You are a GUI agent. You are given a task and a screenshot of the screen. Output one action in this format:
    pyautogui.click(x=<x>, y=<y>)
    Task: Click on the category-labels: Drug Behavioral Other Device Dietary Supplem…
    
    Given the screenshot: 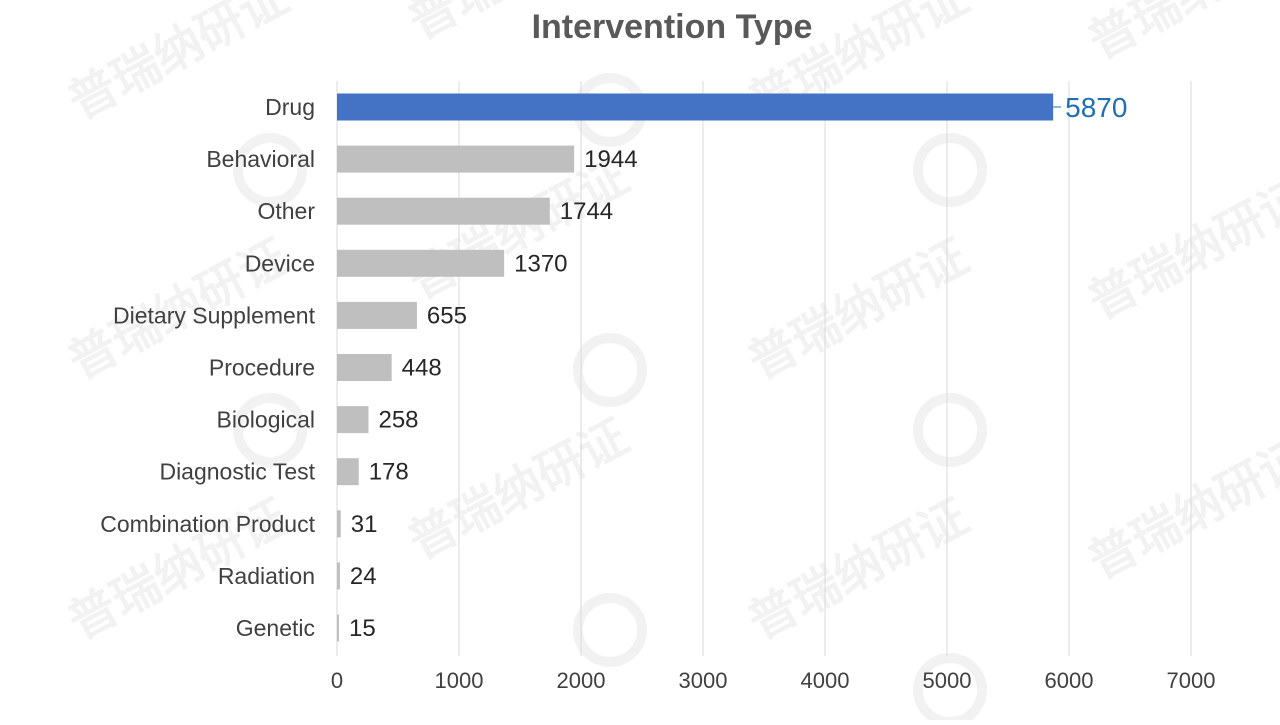 What is the action you would take?
    pyautogui.click(x=207, y=367)
    